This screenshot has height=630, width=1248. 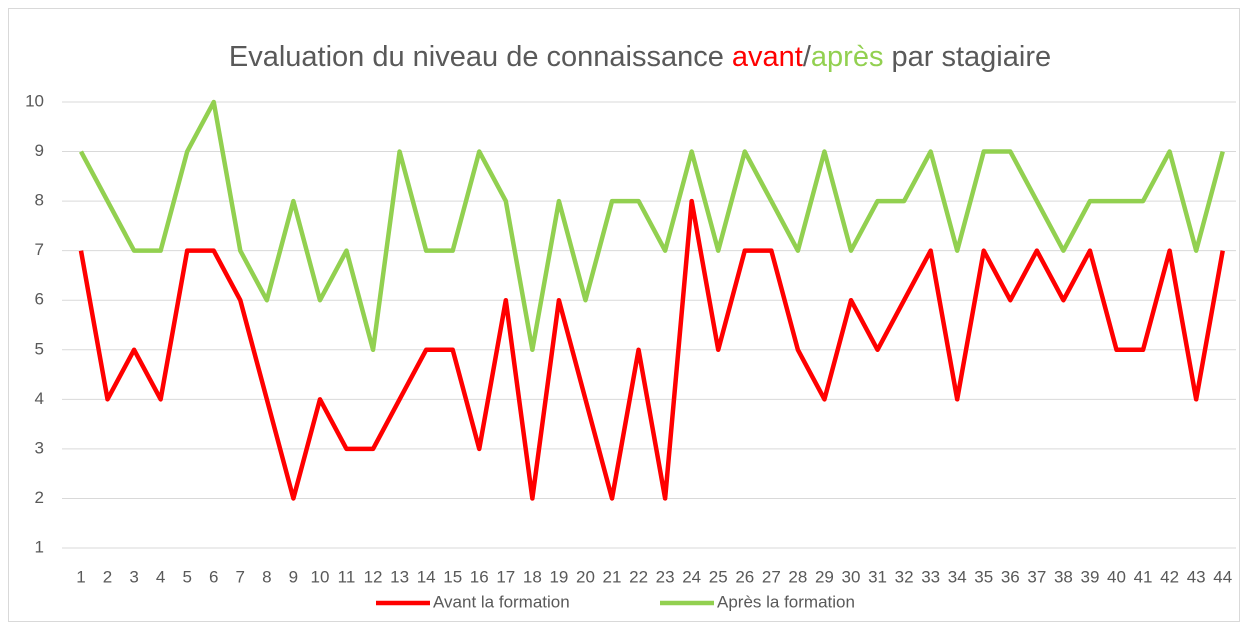 I want to click on x-tick-label: 27, so click(x=771, y=576).